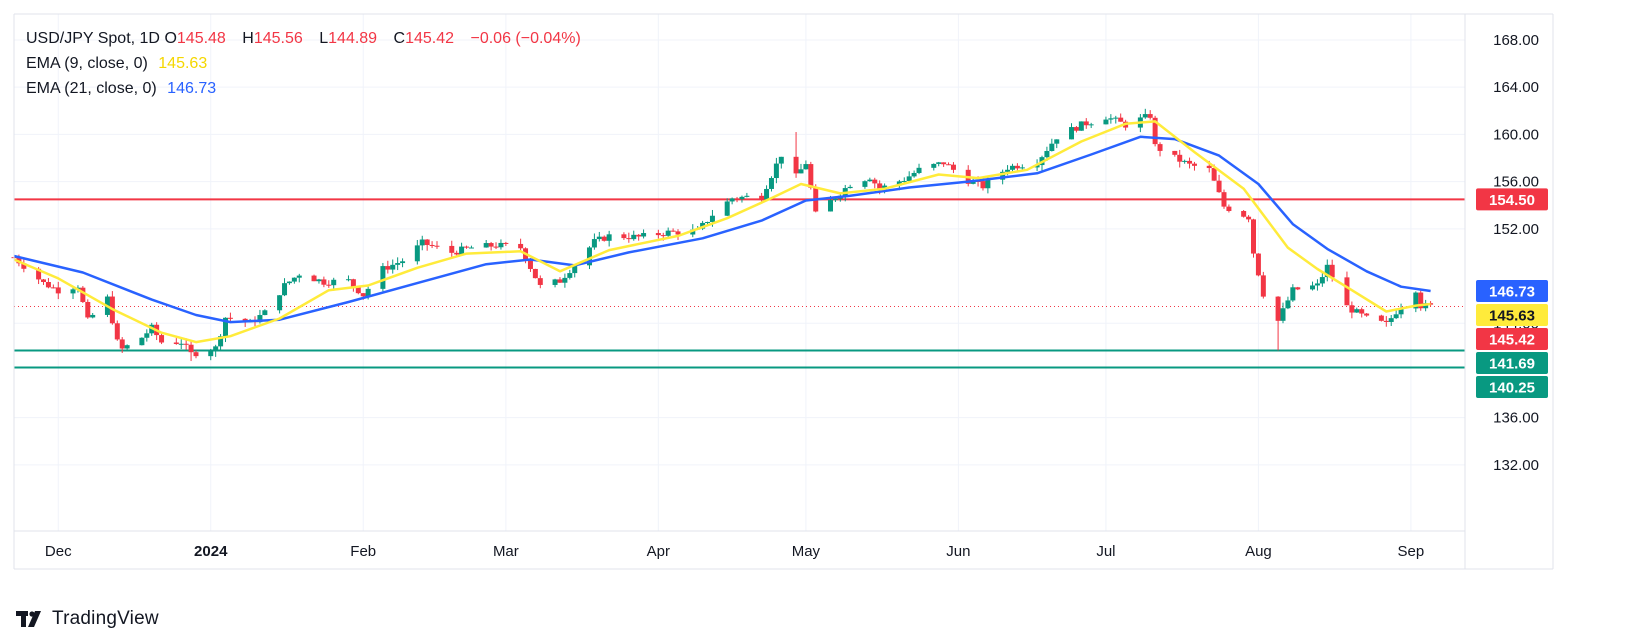 Image resolution: width=1625 pixels, height=644 pixels. Describe the element at coordinates (399, 38) in the screenshot. I see `close-label: C` at that location.